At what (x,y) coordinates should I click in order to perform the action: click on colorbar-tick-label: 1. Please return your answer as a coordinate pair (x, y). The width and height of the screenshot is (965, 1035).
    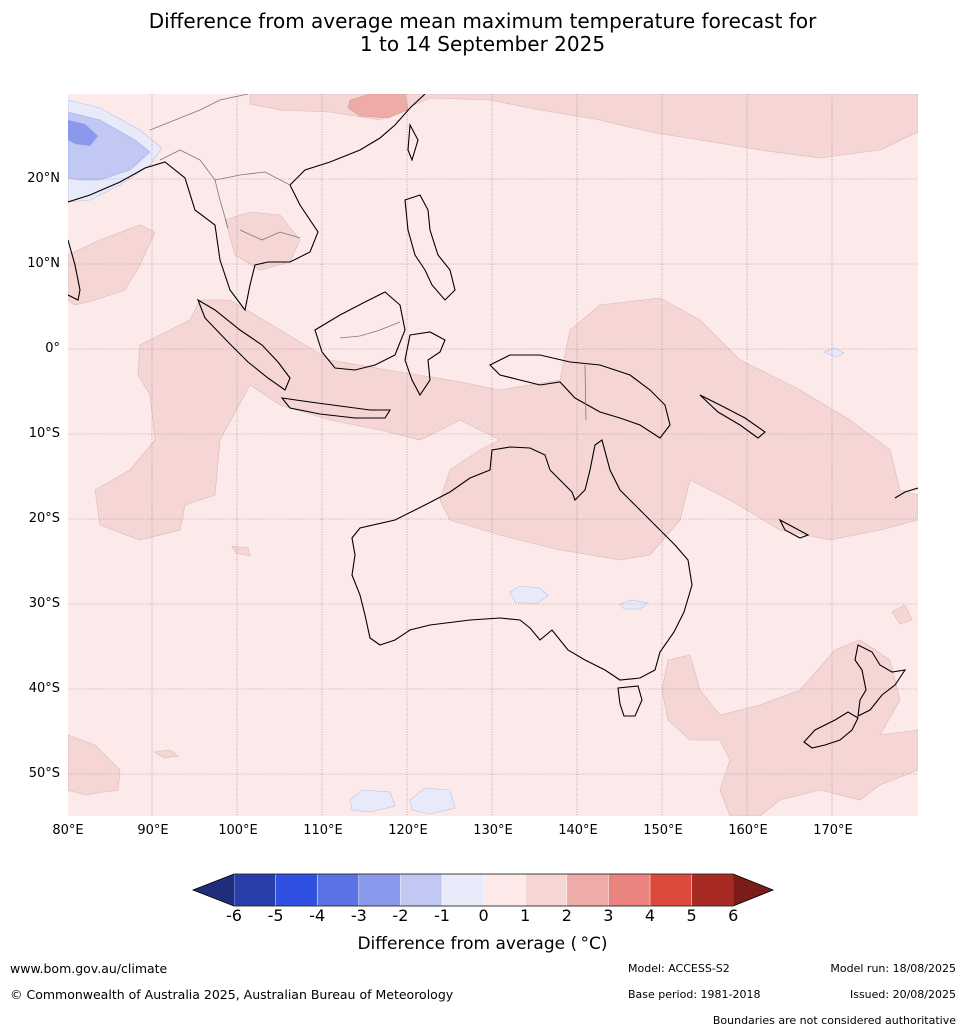
    Looking at the image, I should click on (525, 915).